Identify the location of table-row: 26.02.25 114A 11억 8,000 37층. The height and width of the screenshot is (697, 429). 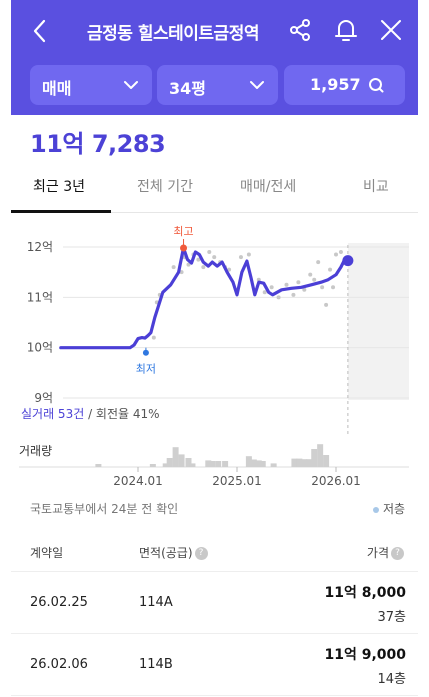
(214, 603).